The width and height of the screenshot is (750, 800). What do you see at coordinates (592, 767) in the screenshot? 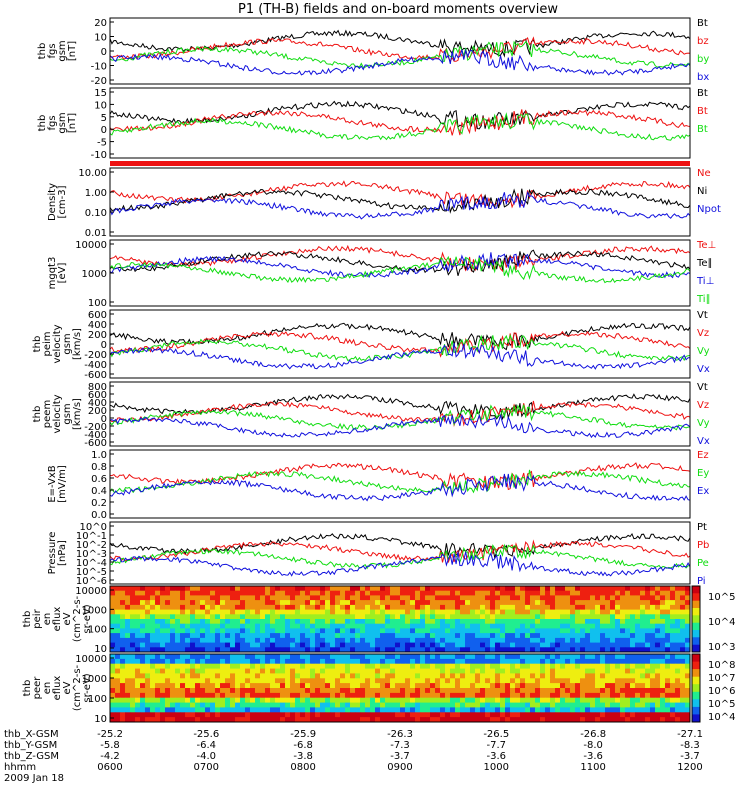
I see `x-axis-value: 1100` at bounding box center [592, 767].